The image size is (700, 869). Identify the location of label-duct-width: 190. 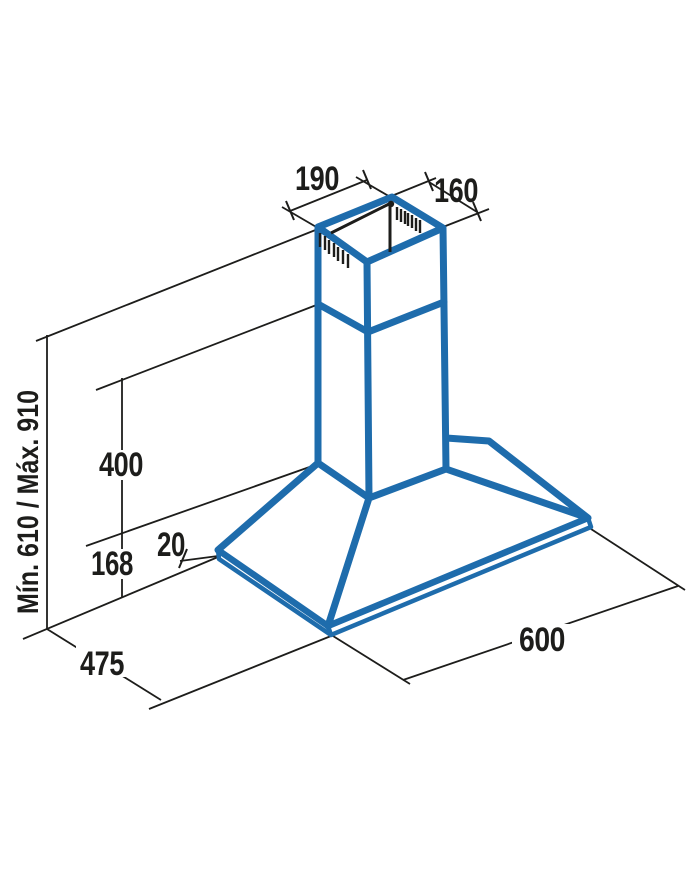
(317, 179).